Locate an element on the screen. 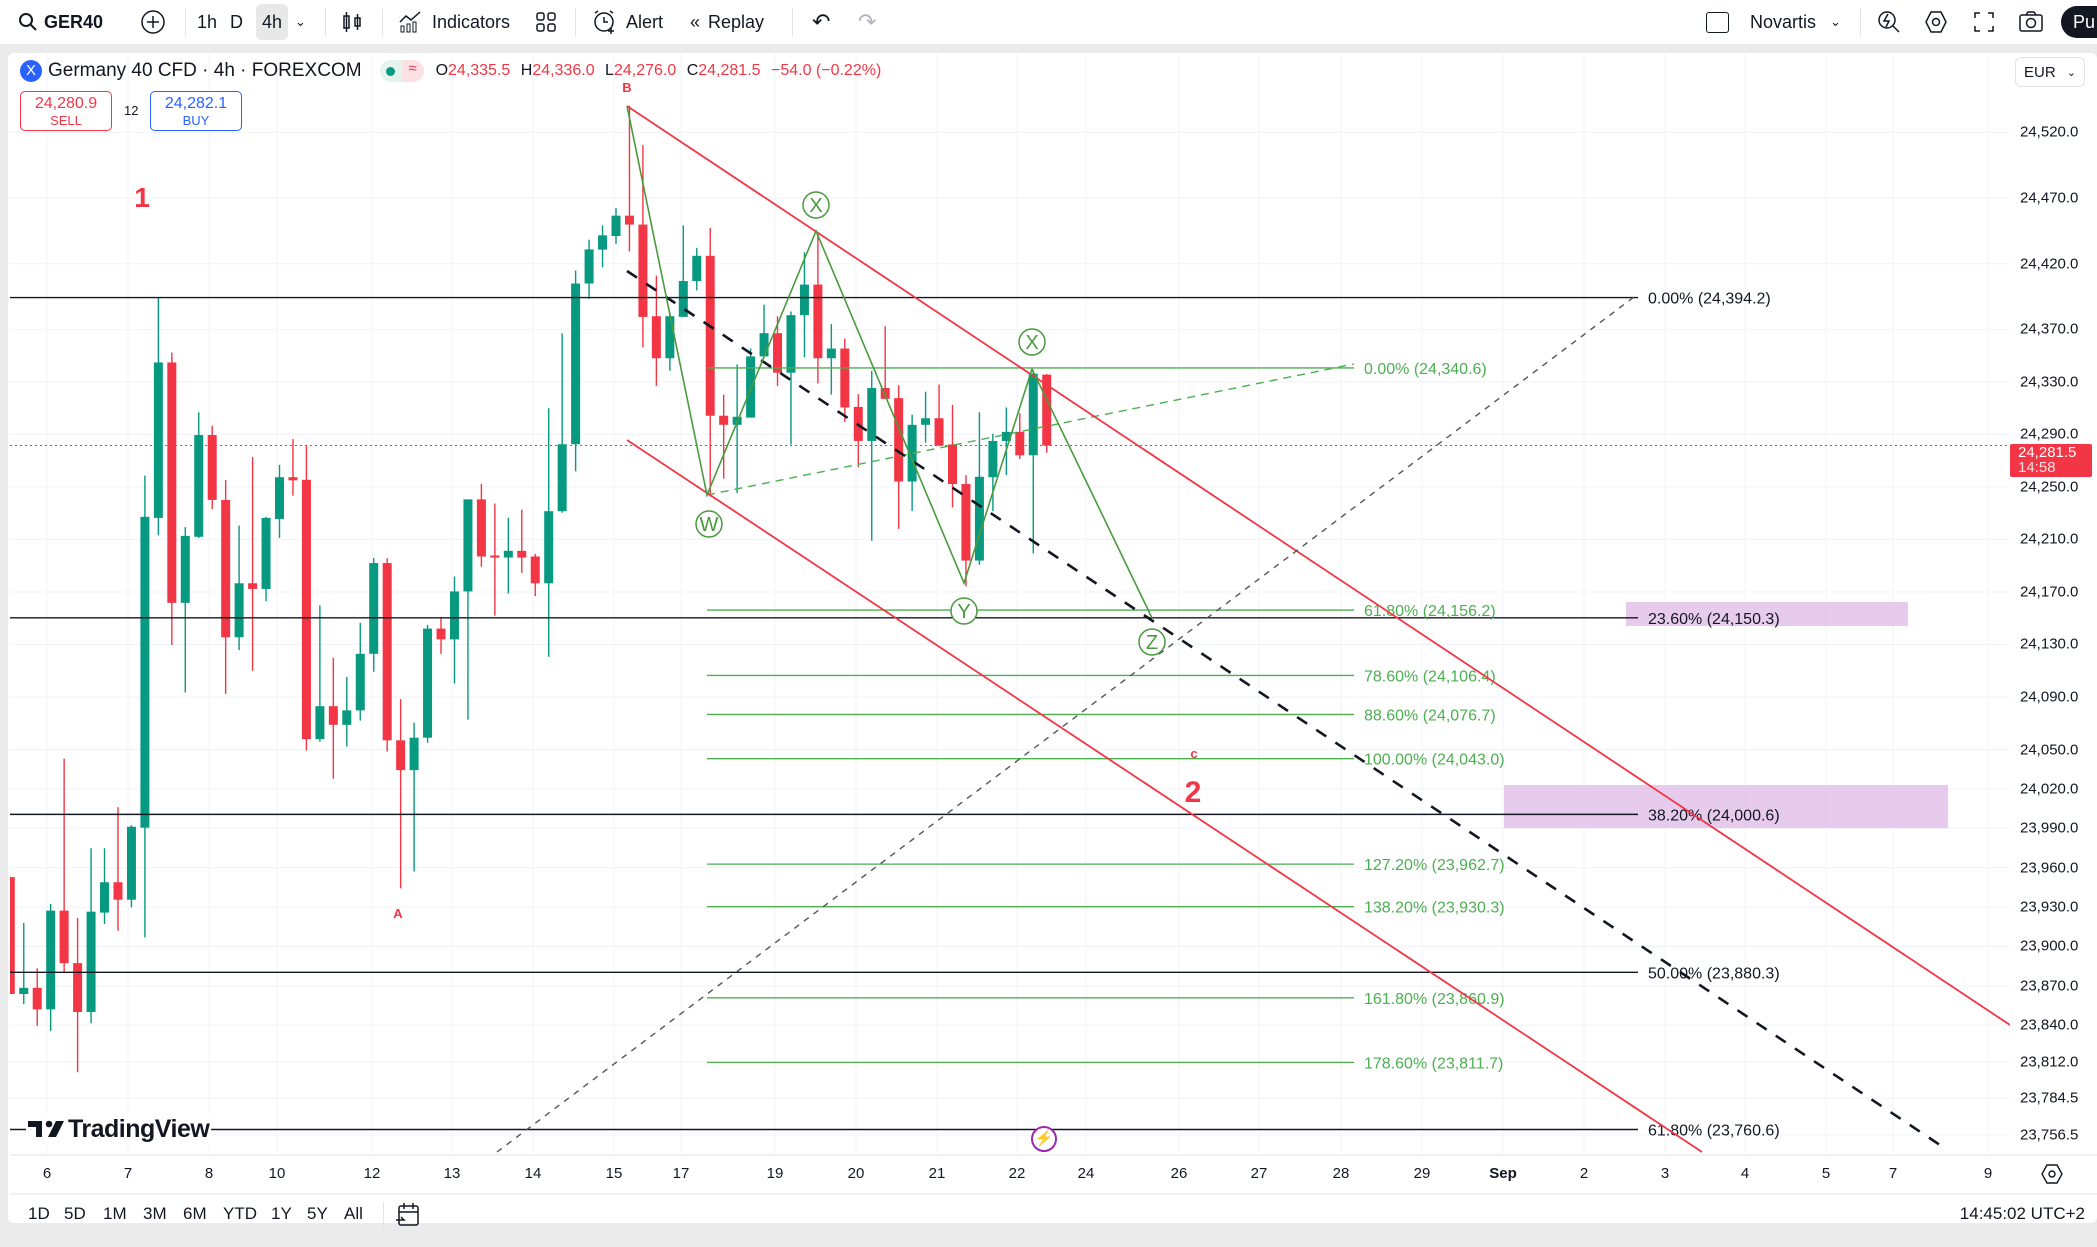  square-icon is located at coordinates (1717, 22).